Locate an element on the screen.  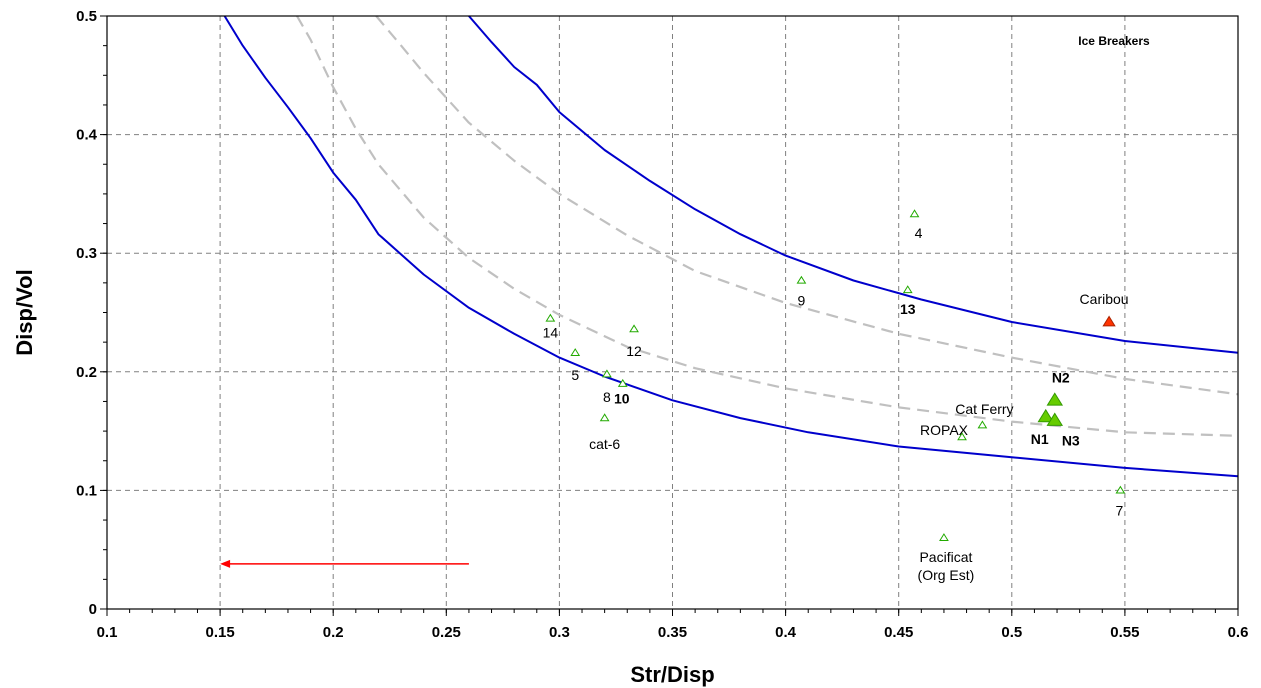
y-tick-label: 0 is located at coordinates (93, 609).